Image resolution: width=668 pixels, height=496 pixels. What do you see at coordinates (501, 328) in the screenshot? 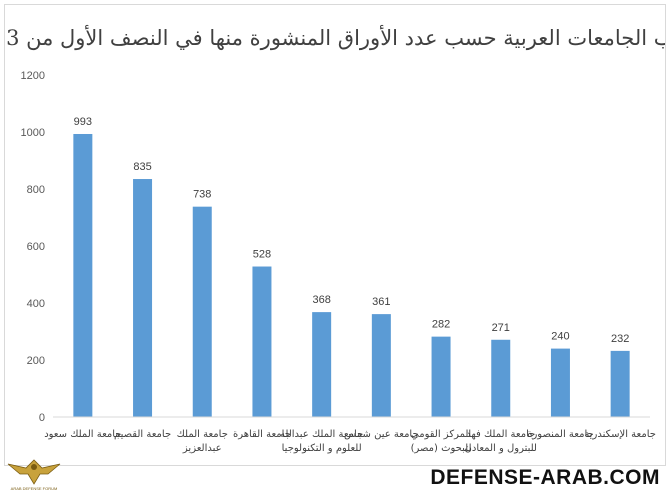
I see `bar-value-label: 271` at bounding box center [501, 328].